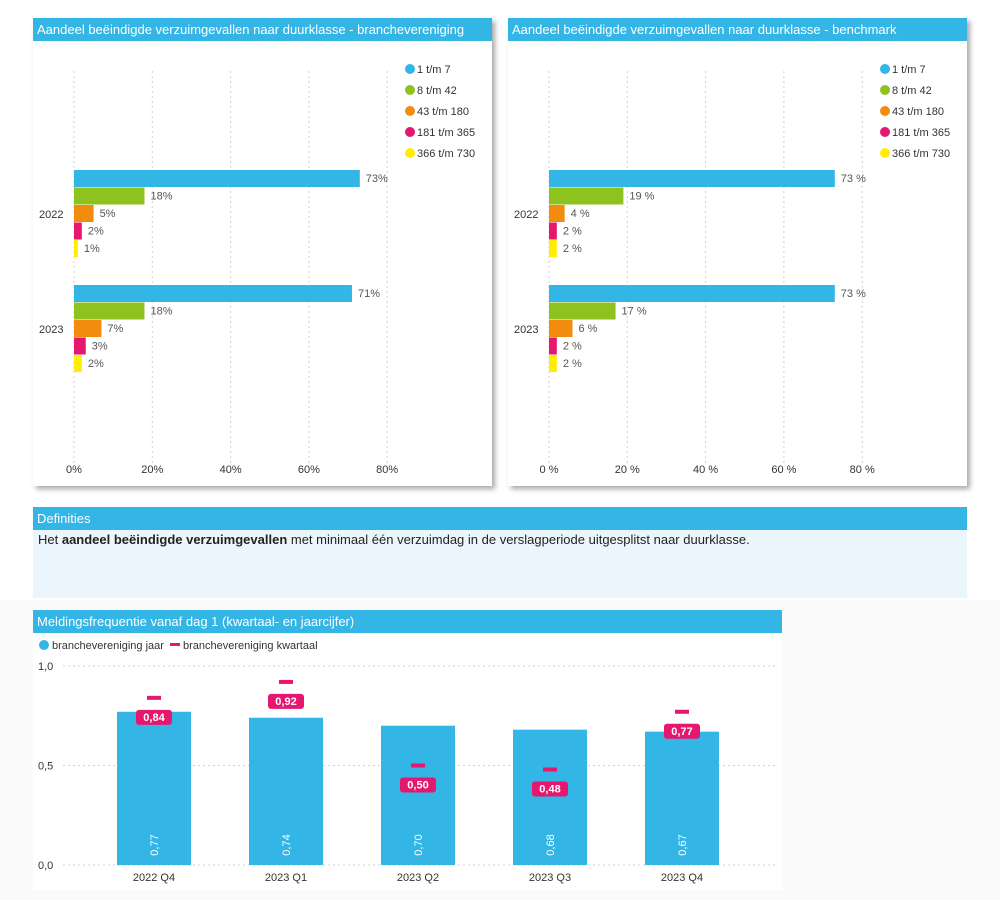 This screenshot has height=900, width=1000. What do you see at coordinates (418, 878) in the screenshot?
I see `x-tick-label-2023 Q2: 2023 Q2` at bounding box center [418, 878].